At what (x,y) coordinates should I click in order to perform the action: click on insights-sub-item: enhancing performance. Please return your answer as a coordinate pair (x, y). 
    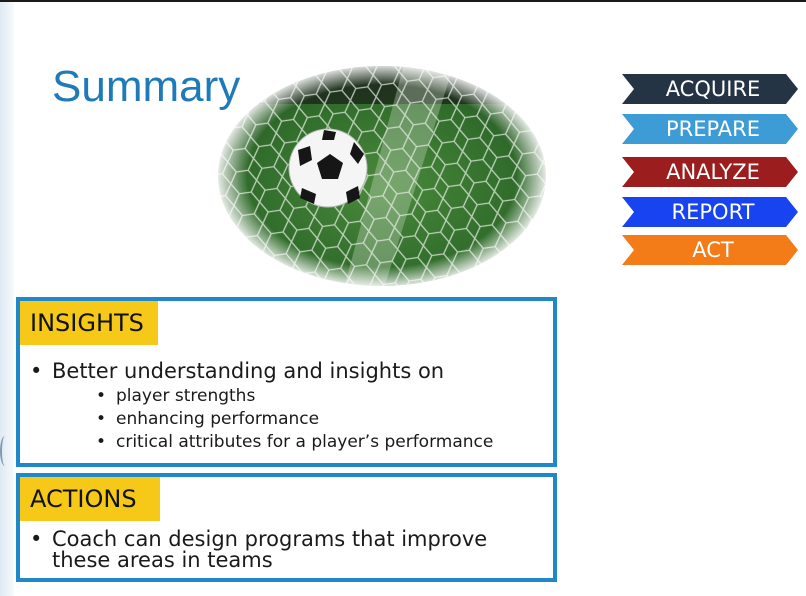
    Looking at the image, I should click on (272, 419).